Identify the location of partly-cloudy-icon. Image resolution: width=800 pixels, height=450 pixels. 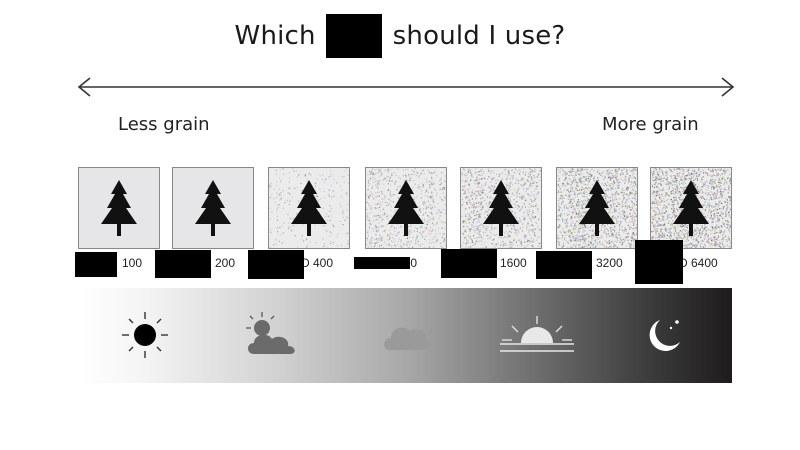
(270, 333).